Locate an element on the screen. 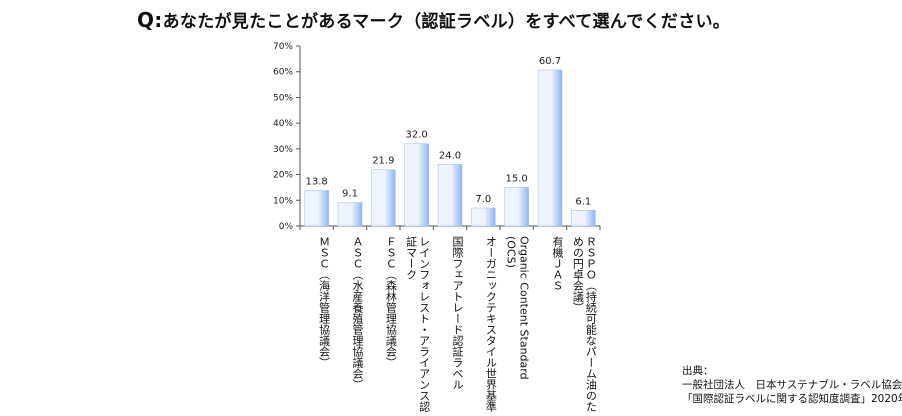  data-label: 6.1 is located at coordinates (583, 201).